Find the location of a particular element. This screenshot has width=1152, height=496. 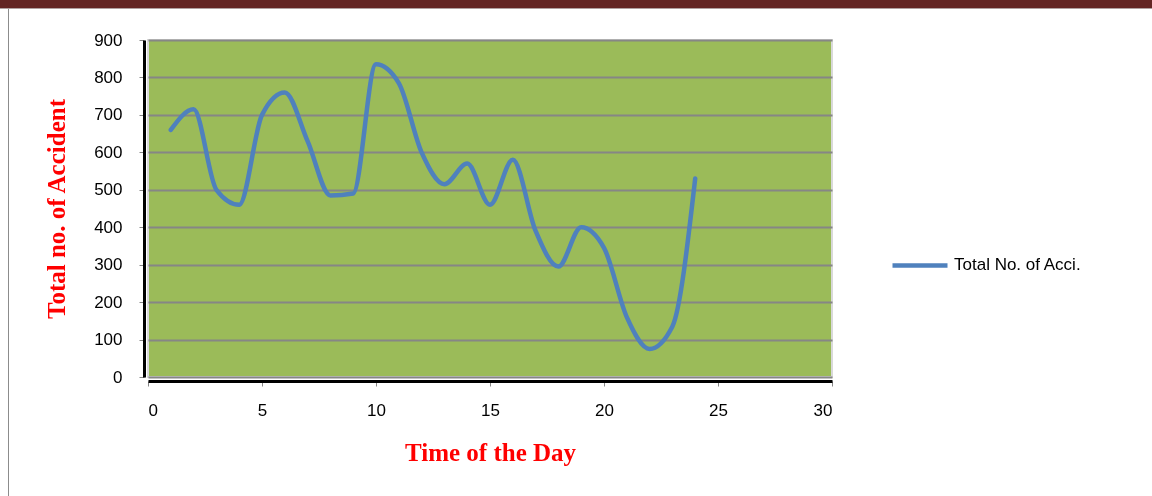

x-axis-title: Time of the Day is located at coordinates (490, 452).